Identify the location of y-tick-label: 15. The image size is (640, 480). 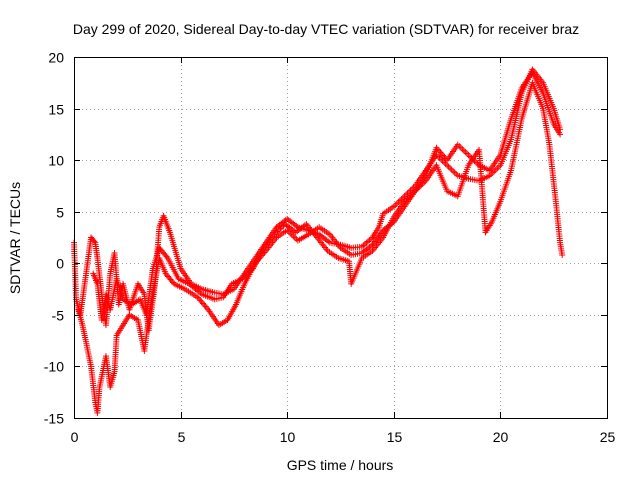
(56, 110).